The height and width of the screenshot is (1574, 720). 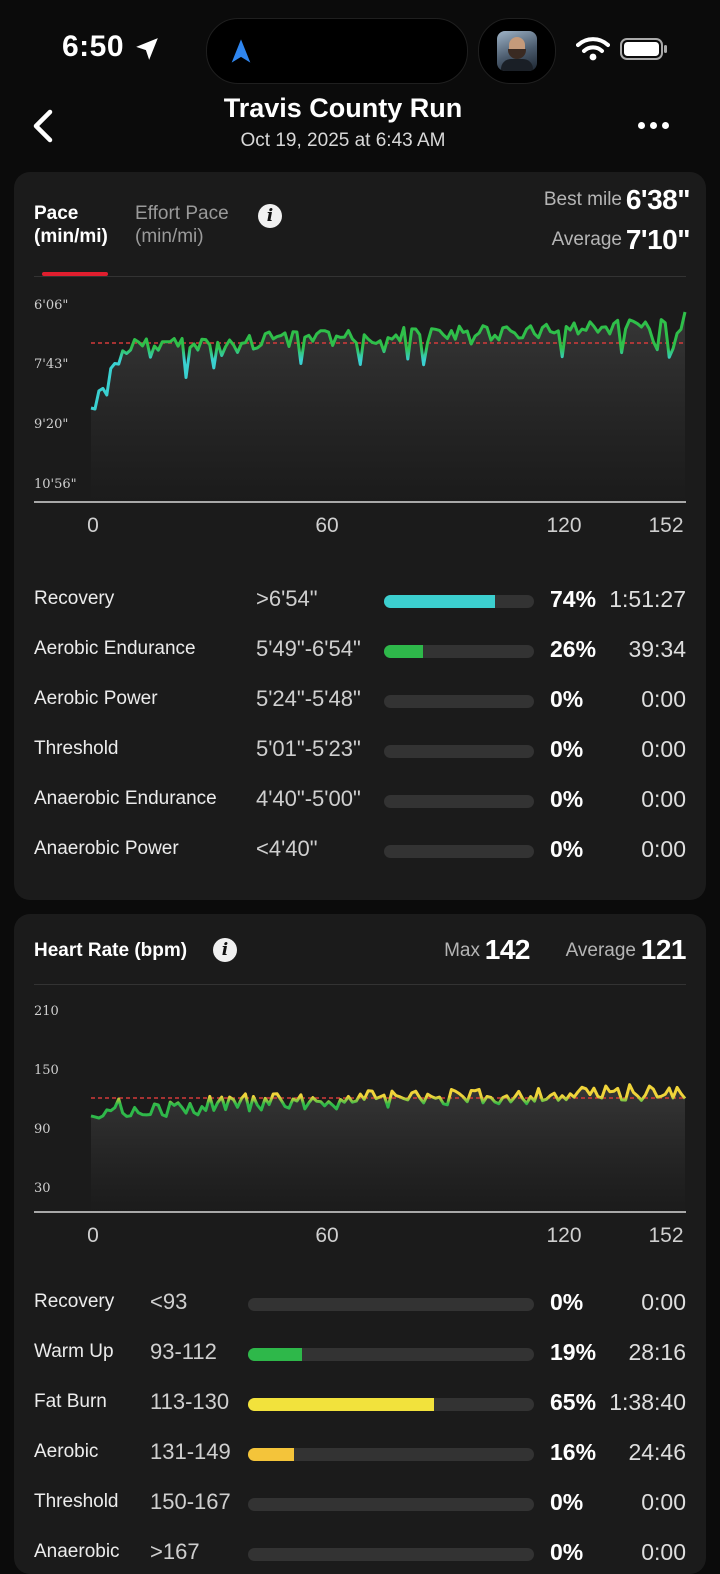 I want to click on zone-duration: 24:46, so click(x=657, y=1452).